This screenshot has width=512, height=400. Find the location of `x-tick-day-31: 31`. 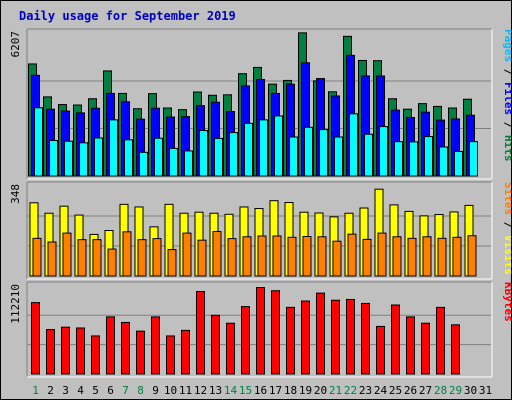

x-tick-day-31: 31 is located at coordinates (485, 390).